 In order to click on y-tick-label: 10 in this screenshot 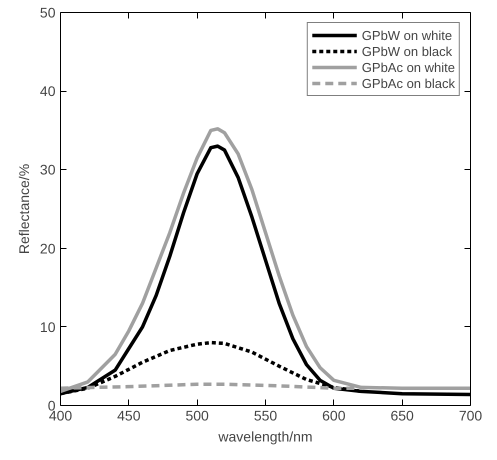, I will do `click(48, 326)`.